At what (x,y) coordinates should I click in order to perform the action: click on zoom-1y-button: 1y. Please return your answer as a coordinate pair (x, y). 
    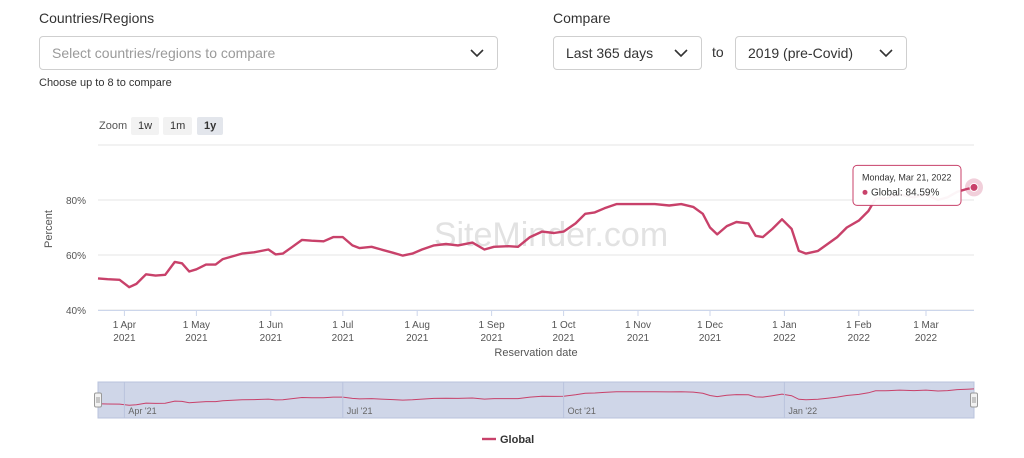
    Looking at the image, I should click on (210, 126).